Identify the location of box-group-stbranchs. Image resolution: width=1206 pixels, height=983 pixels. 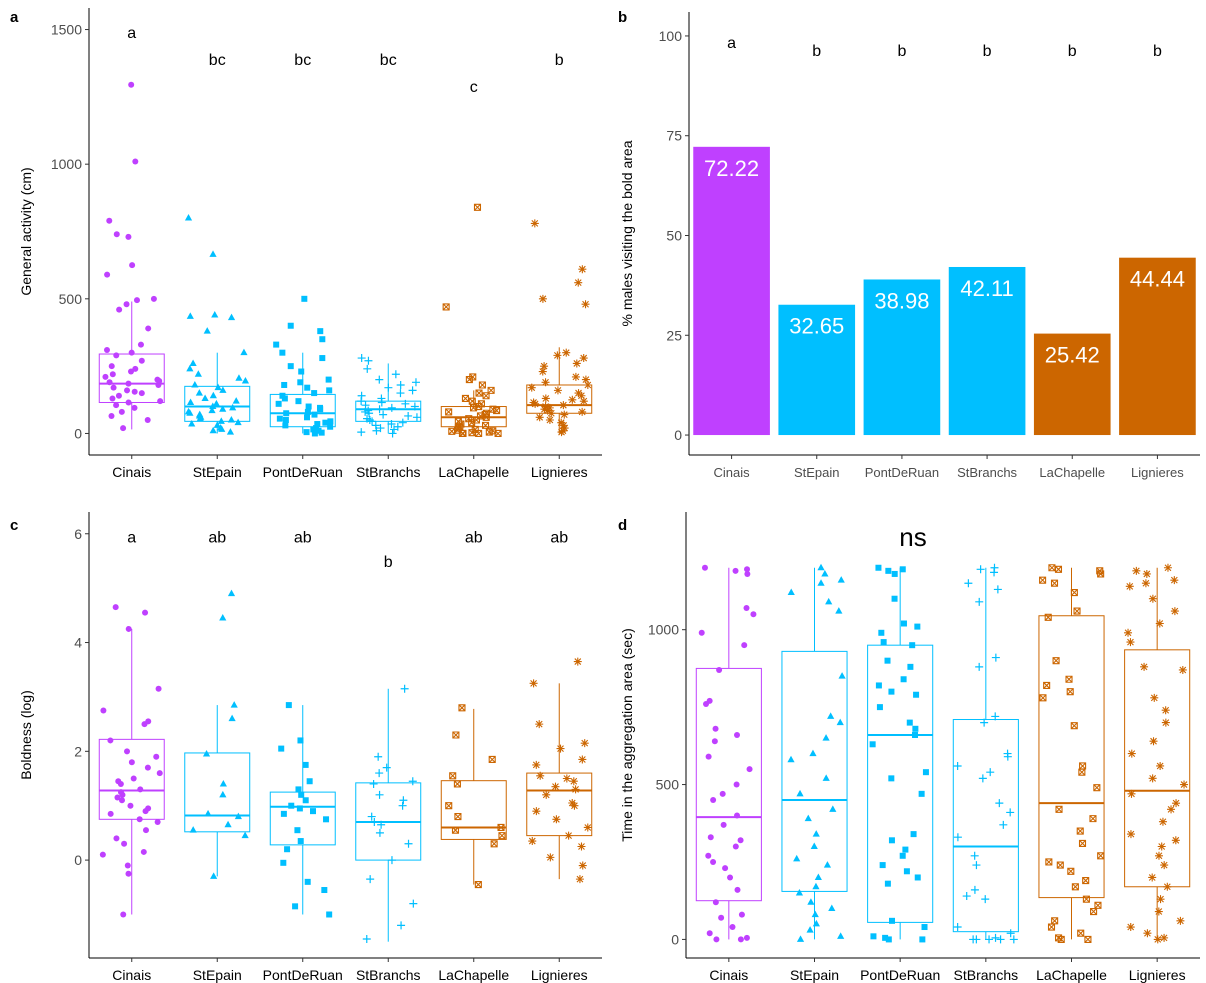
(388, 396).